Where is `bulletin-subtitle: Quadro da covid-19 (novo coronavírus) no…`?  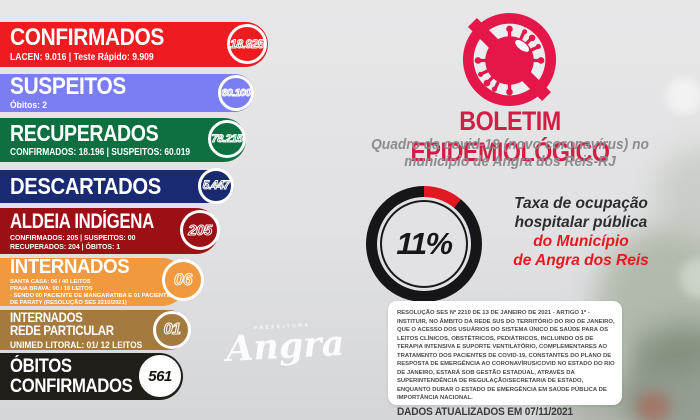 bulletin-subtitle: Quadro da covid-19 (novo coronavírus) no… is located at coordinates (510, 153).